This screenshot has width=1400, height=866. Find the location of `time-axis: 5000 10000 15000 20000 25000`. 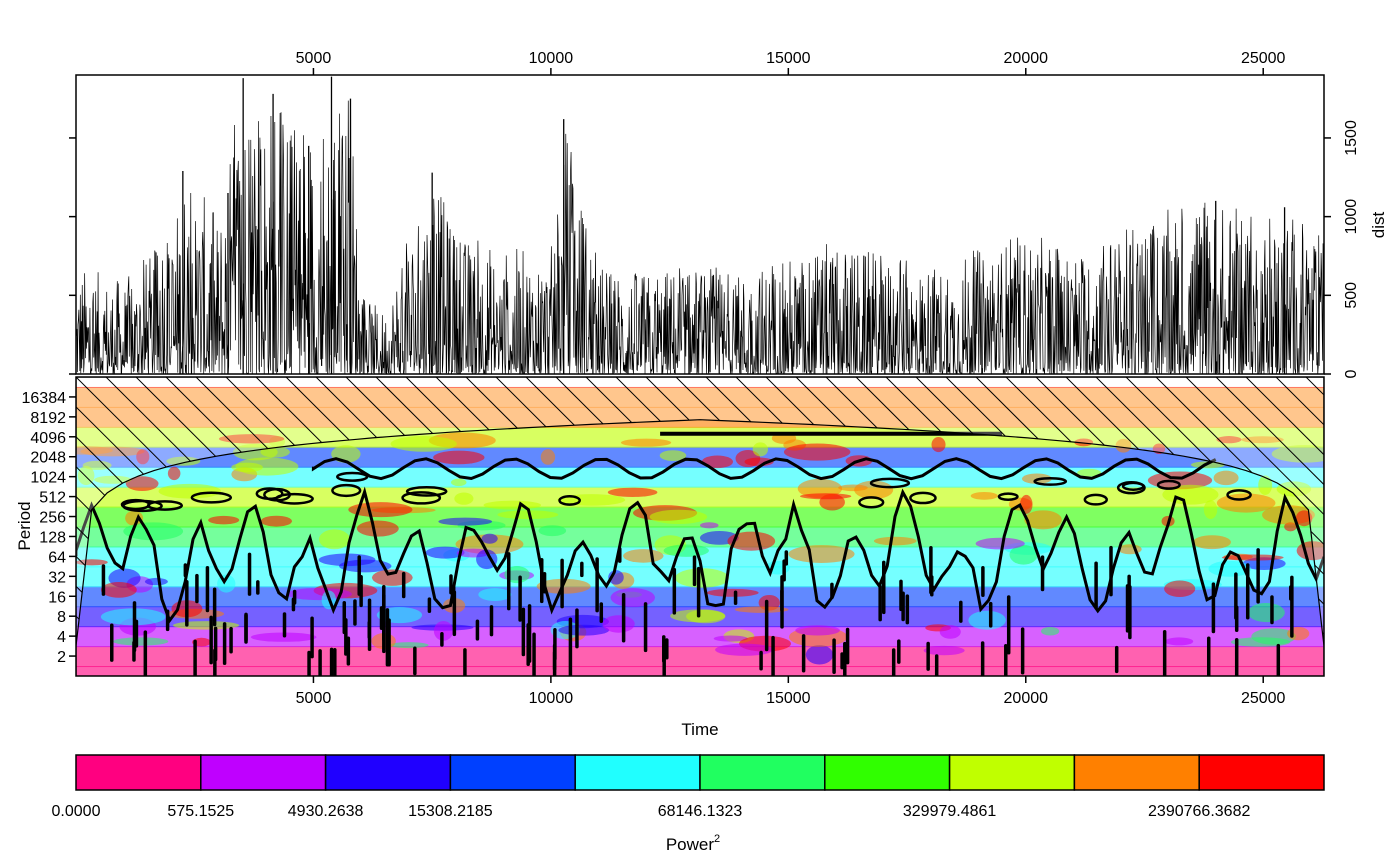

time-axis: 5000 10000 15000 20000 25000 is located at coordinates (791, 691).